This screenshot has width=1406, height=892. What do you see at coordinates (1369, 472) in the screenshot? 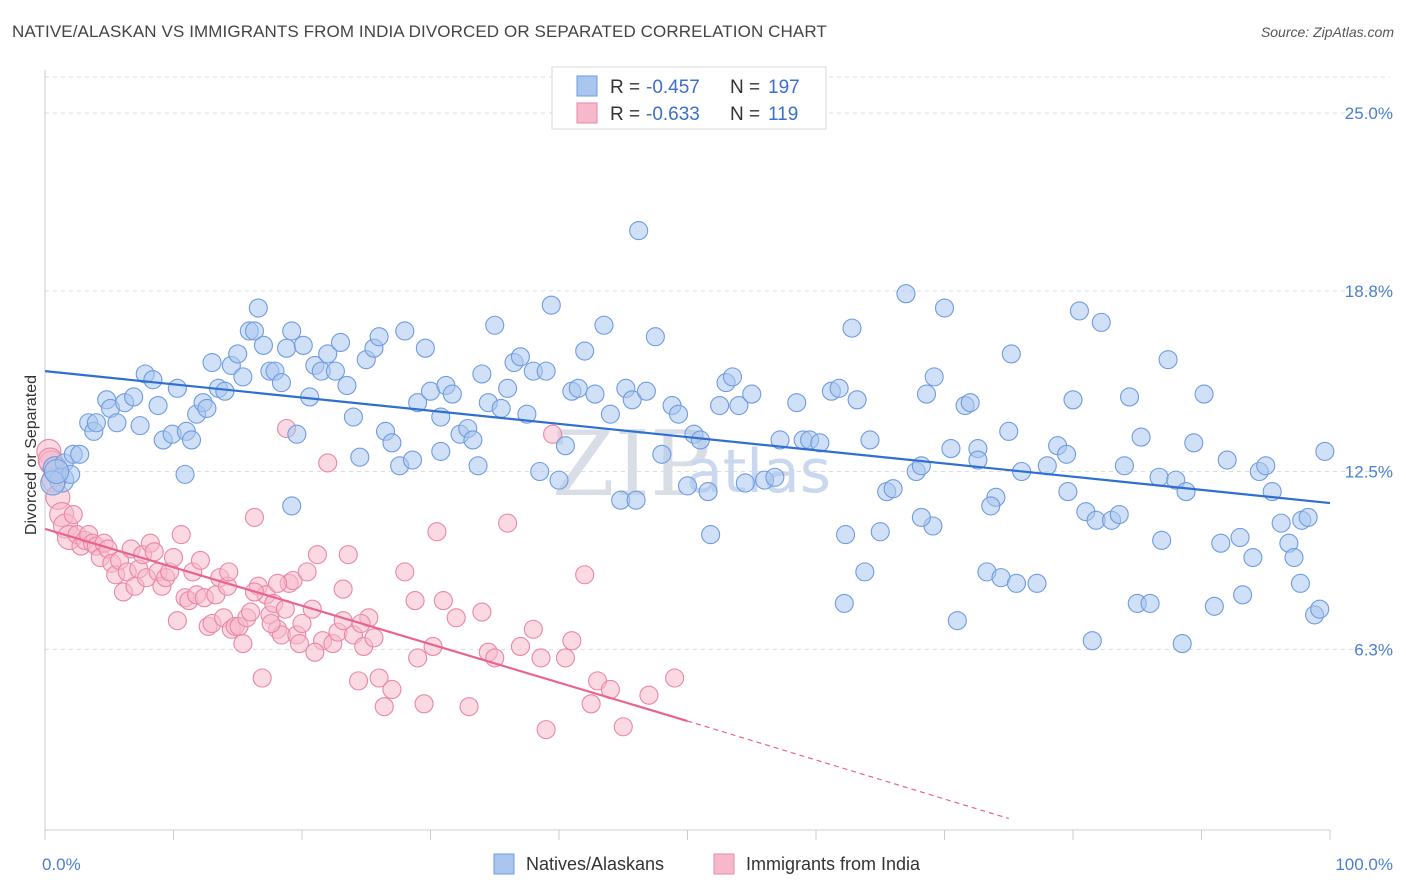
I see `y-tick-label-1: 12.5%` at bounding box center [1369, 472].